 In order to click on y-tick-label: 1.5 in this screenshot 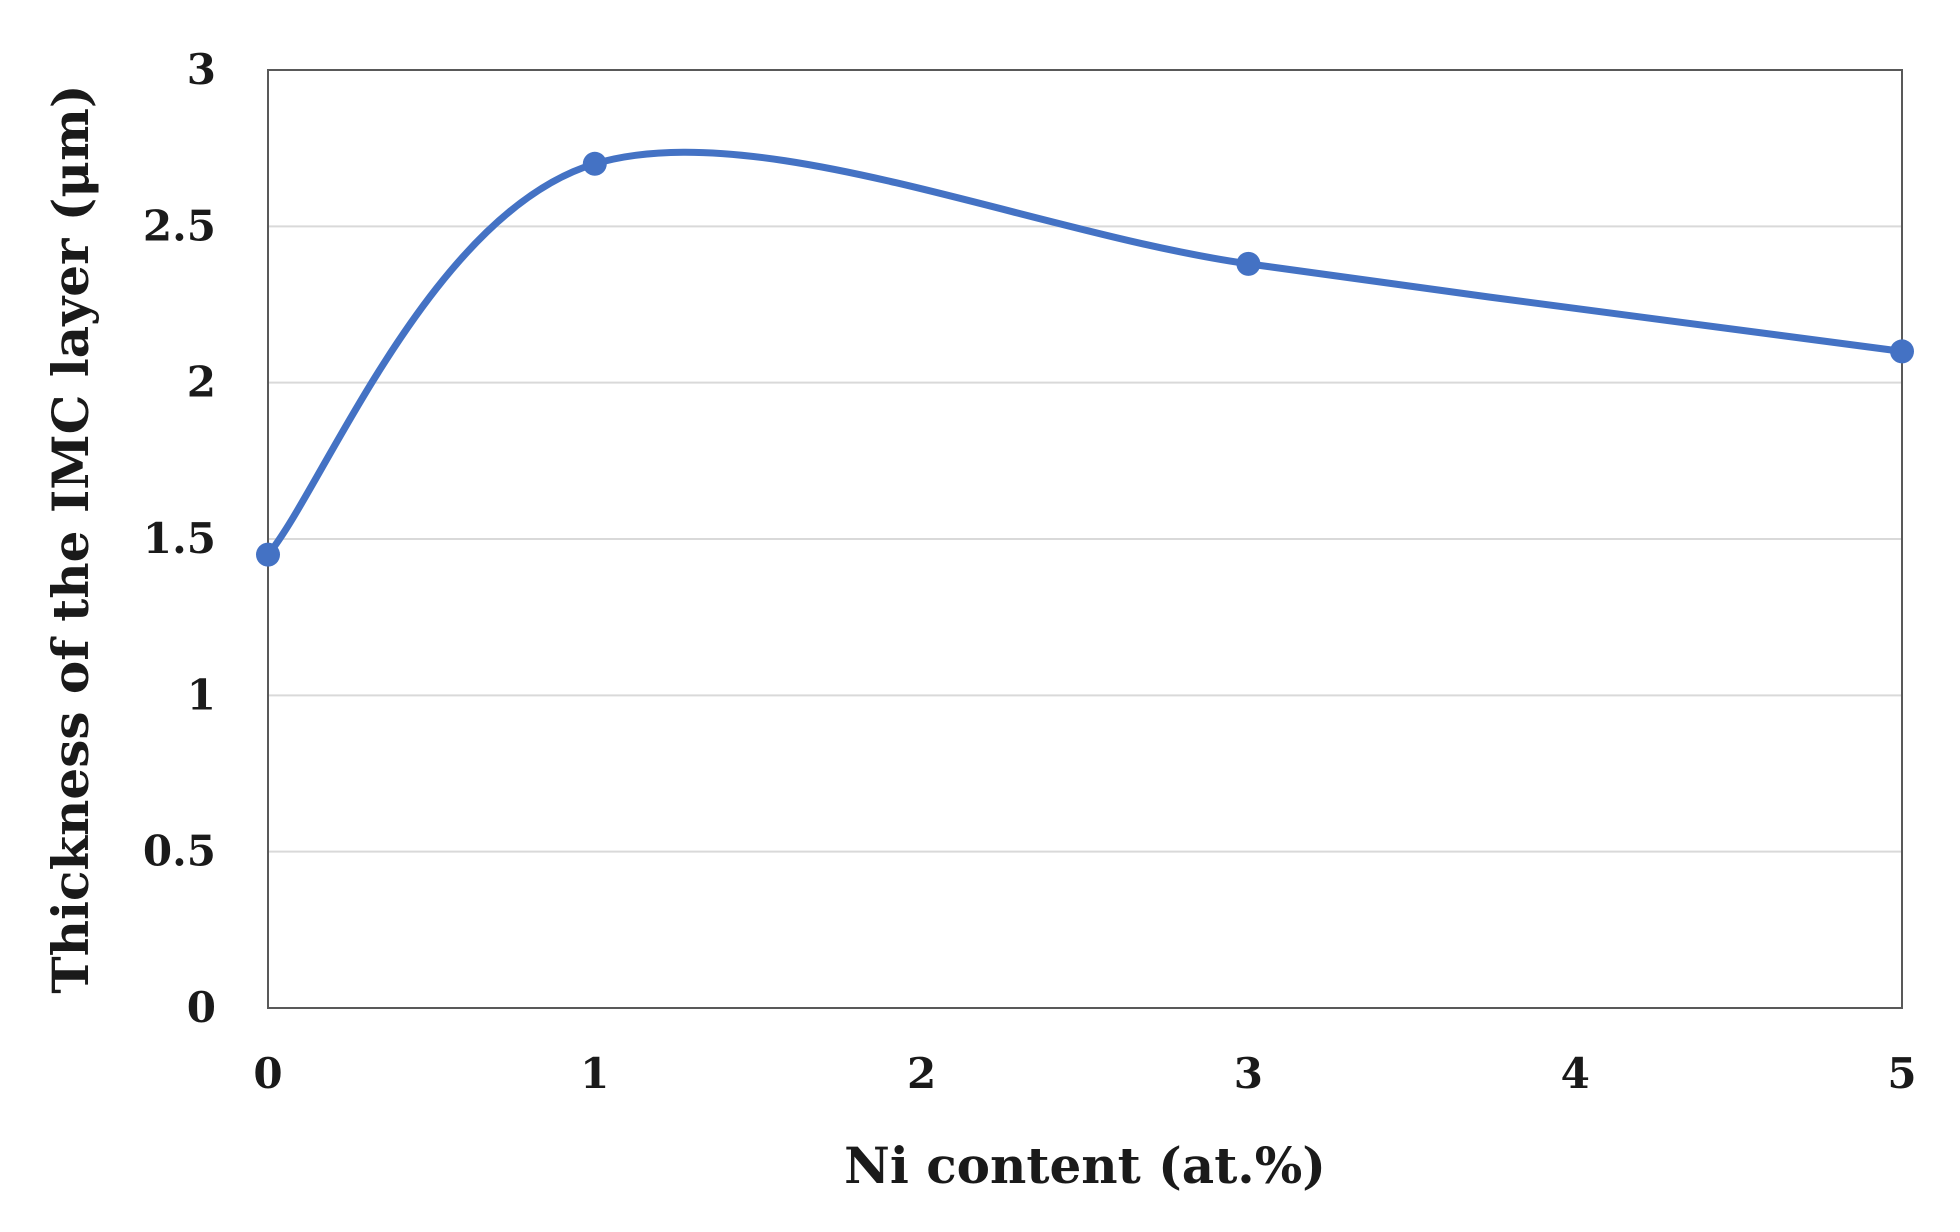, I will do `click(179, 538)`.